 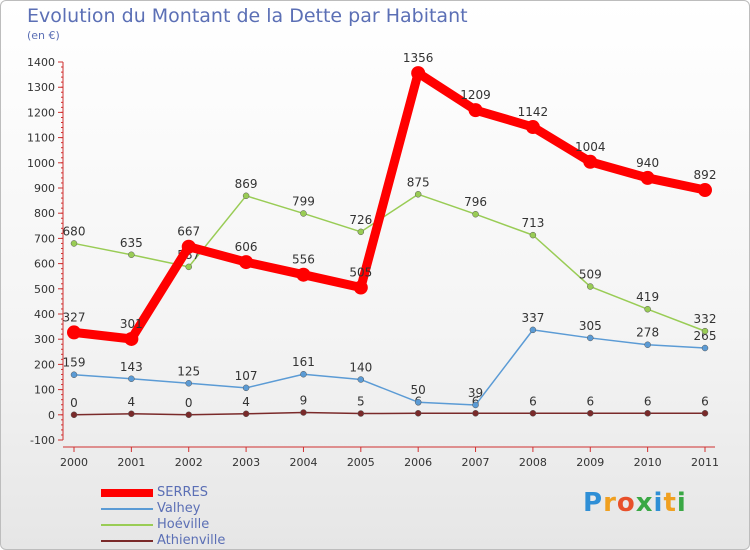 I want to click on x-tick-label: 2010, so click(x=648, y=462).